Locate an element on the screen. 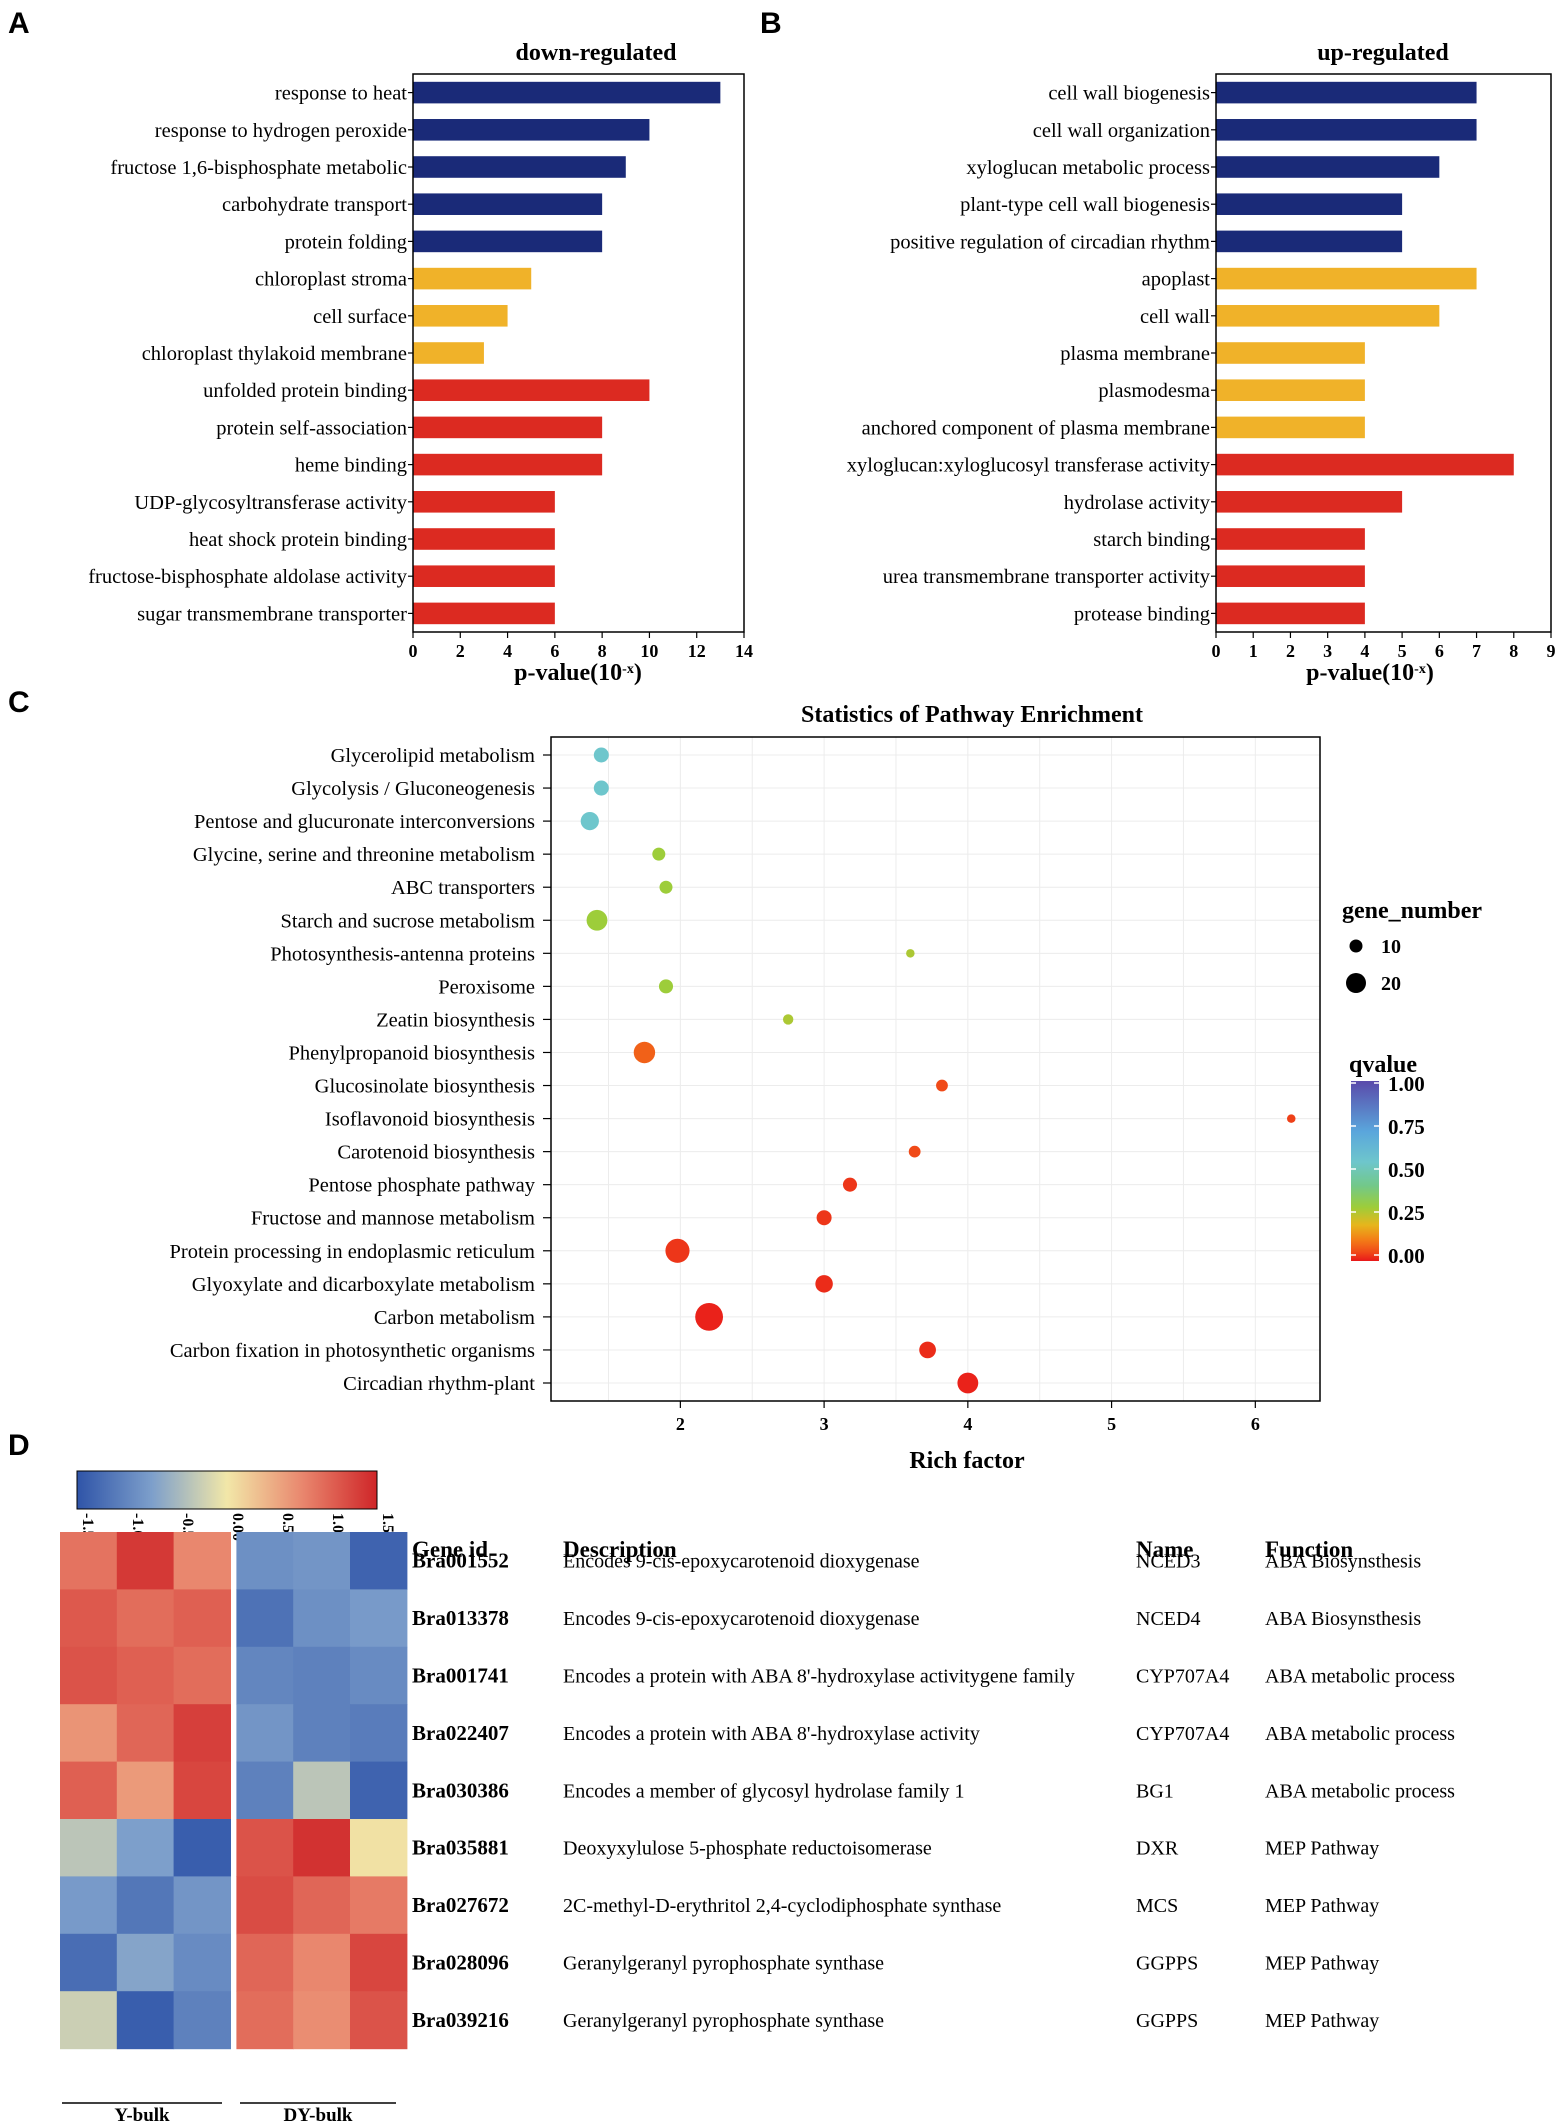 The width and height of the screenshot is (1562, 2121). panel-a-bar-heat-shock-protein-binding is located at coordinates (484, 539).